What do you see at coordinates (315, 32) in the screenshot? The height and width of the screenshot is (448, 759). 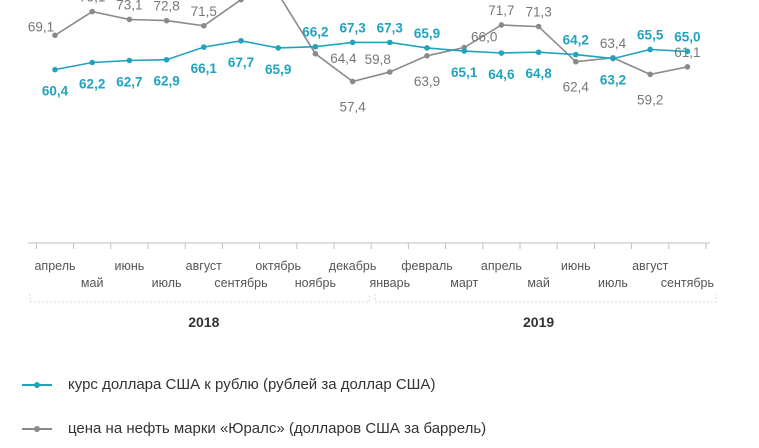 I see `data-label-usd-rub: 66,2` at bounding box center [315, 32].